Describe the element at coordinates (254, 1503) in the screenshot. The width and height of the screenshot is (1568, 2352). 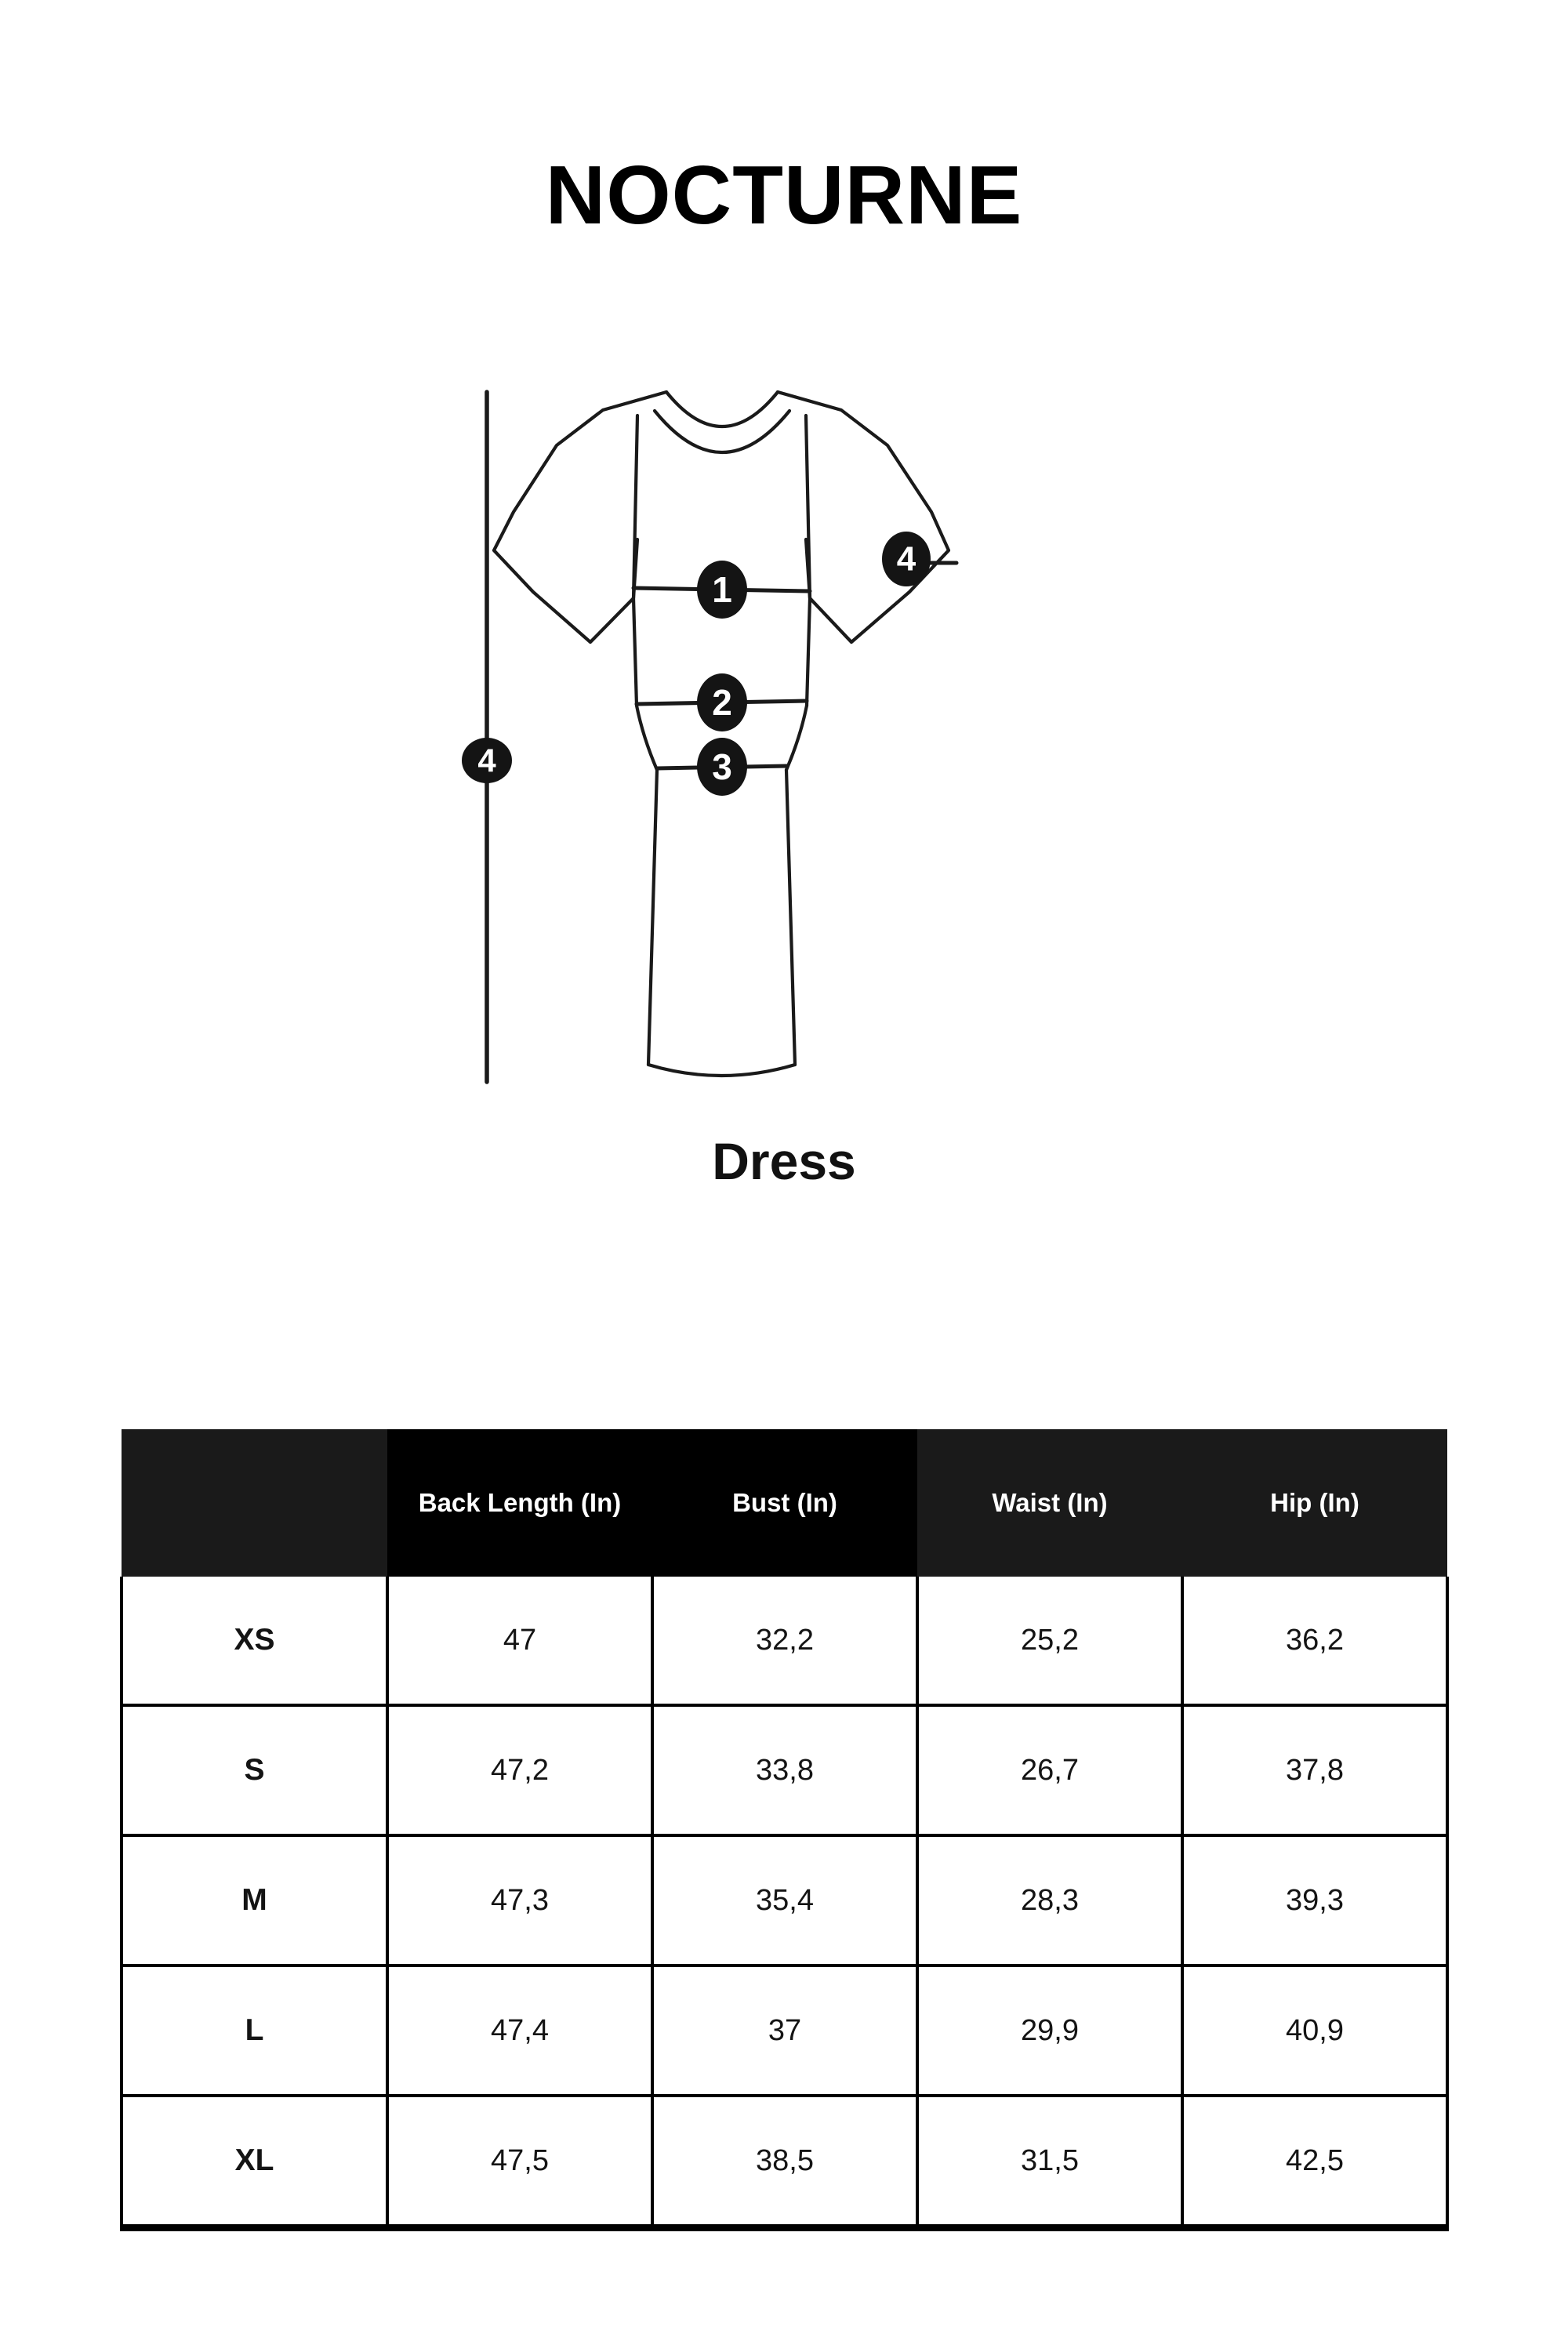
I see `column-header-size` at that location.